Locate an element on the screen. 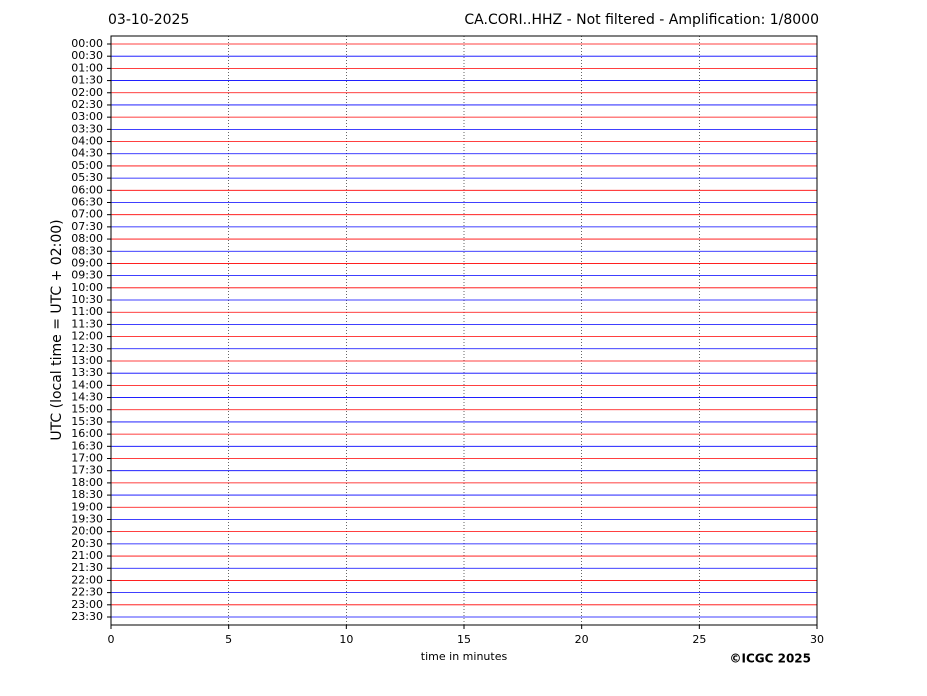  y-tick-label: 18:30 is located at coordinates (87, 494).